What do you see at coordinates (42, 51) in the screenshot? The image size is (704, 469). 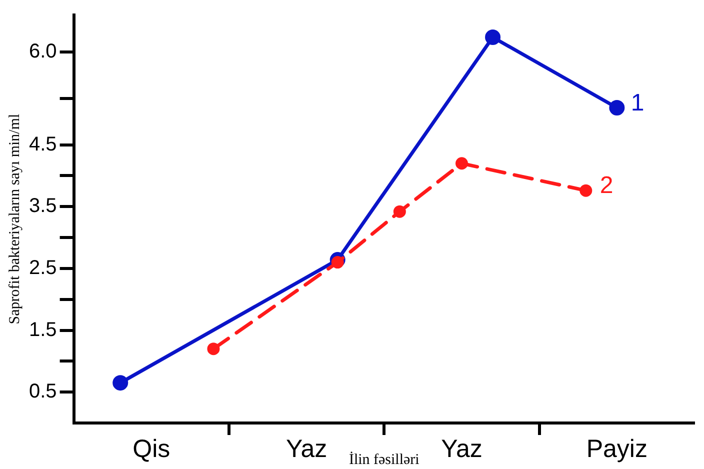 I see `y-tick-label: 6.0` at bounding box center [42, 51].